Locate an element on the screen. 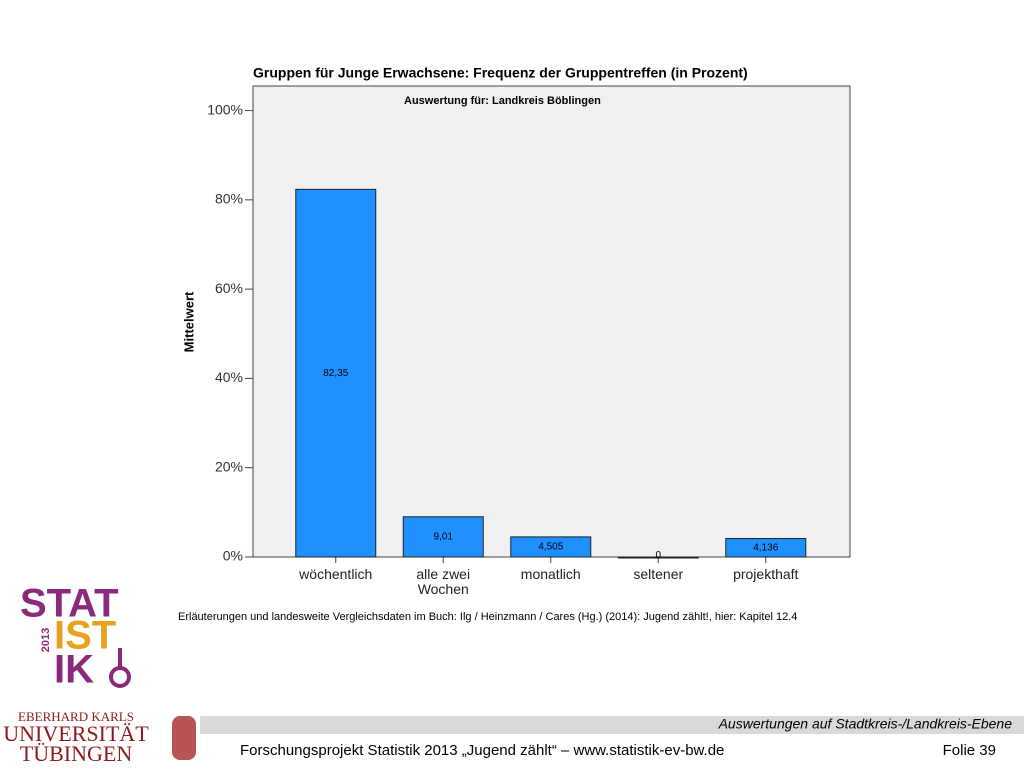 The image size is (1024, 768). value-label: 4,136 is located at coordinates (765, 547).